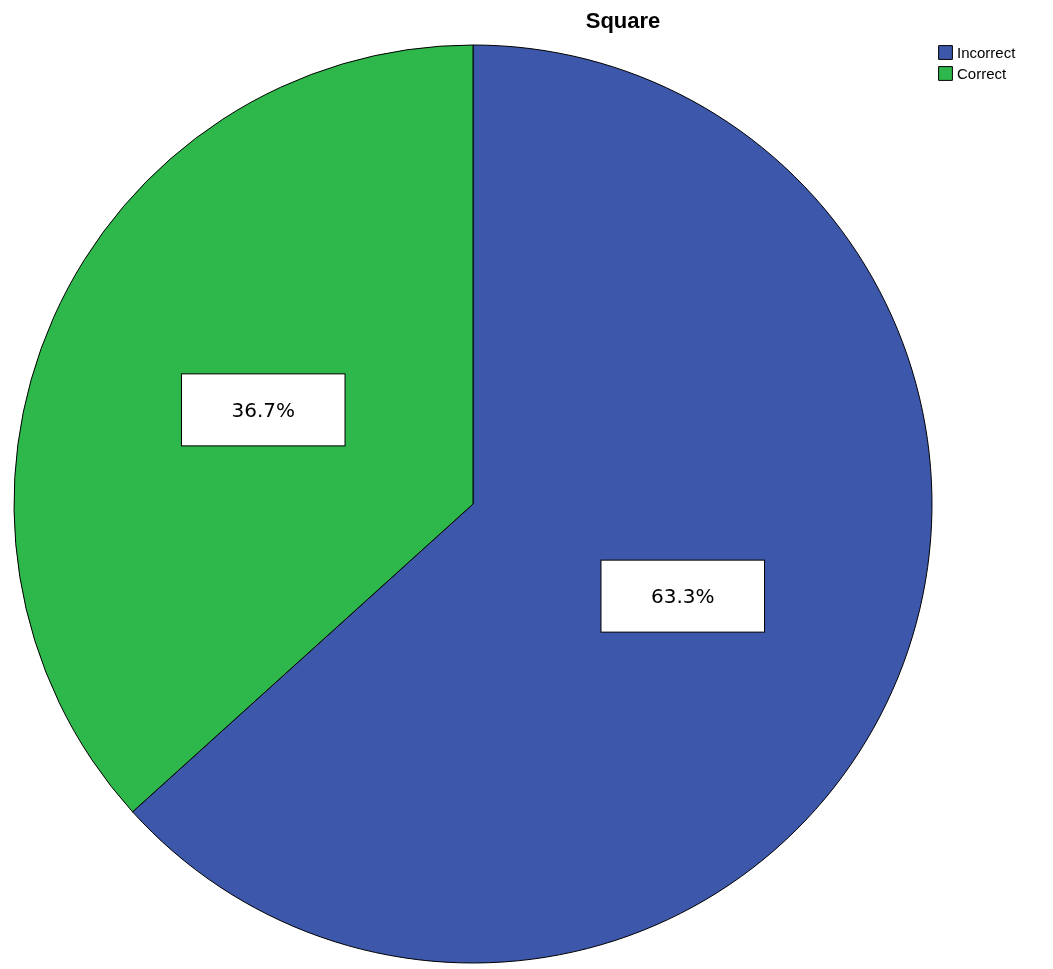 This screenshot has height=969, width=1053. What do you see at coordinates (987, 52) in the screenshot?
I see `legend-label: Incorrect` at bounding box center [987, 52].